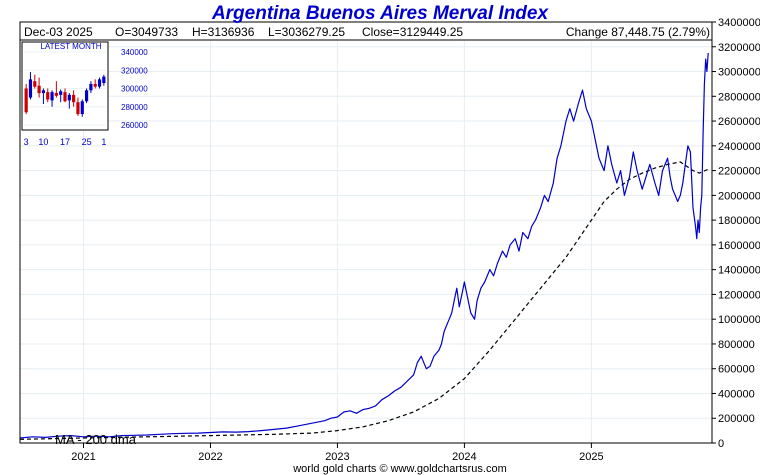 The image size is (760, 475). What do you see at coordinates (739, 97) in the screenshot?
I see `y-tick-label: 2800000` at bounding box center [739, 97].